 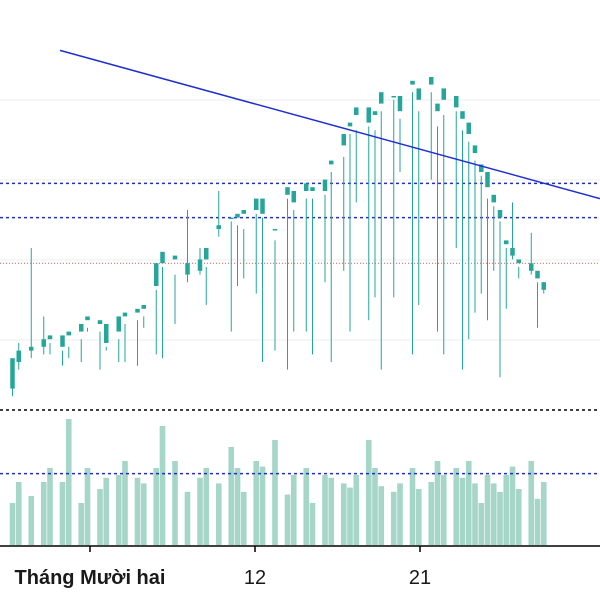 What do you see at coordinates (420, 578) in the screenshot?
I see `x-tick-label: 21` at bounding box center [420, 578].